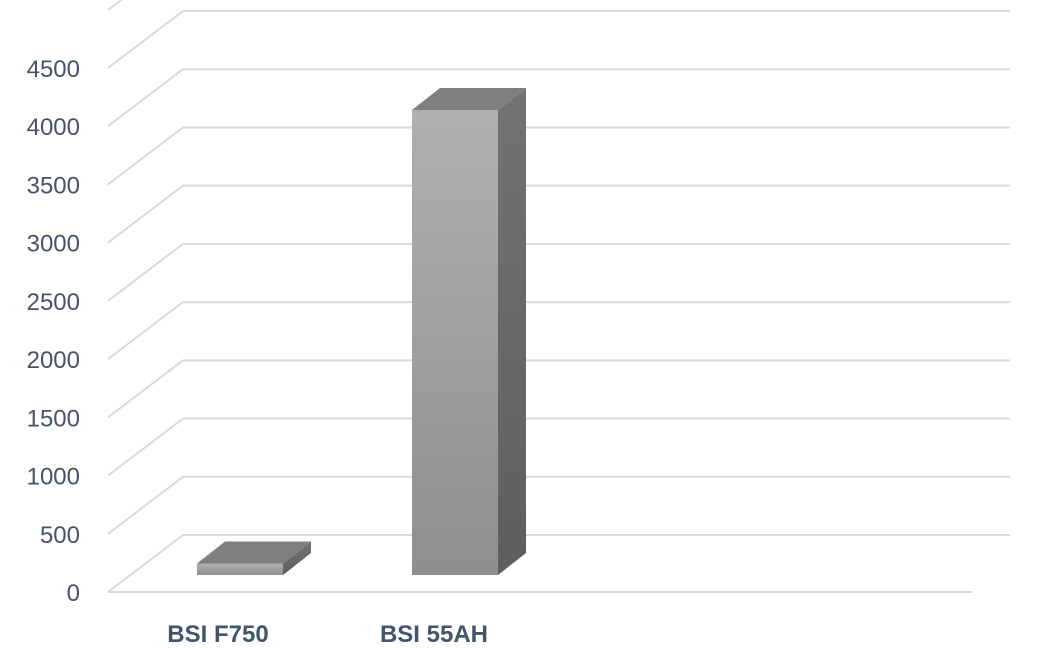 This screenshot has height=648, width=1038. Describe the element at coordinates (53, 418) in the screenshot. I see `y-tick-label: 1500` at that location.